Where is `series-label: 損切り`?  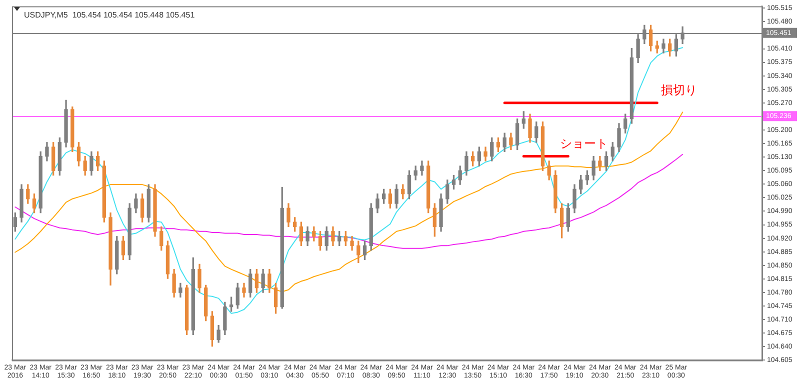
series-label: 損切り is located at coordinates (679, 90).